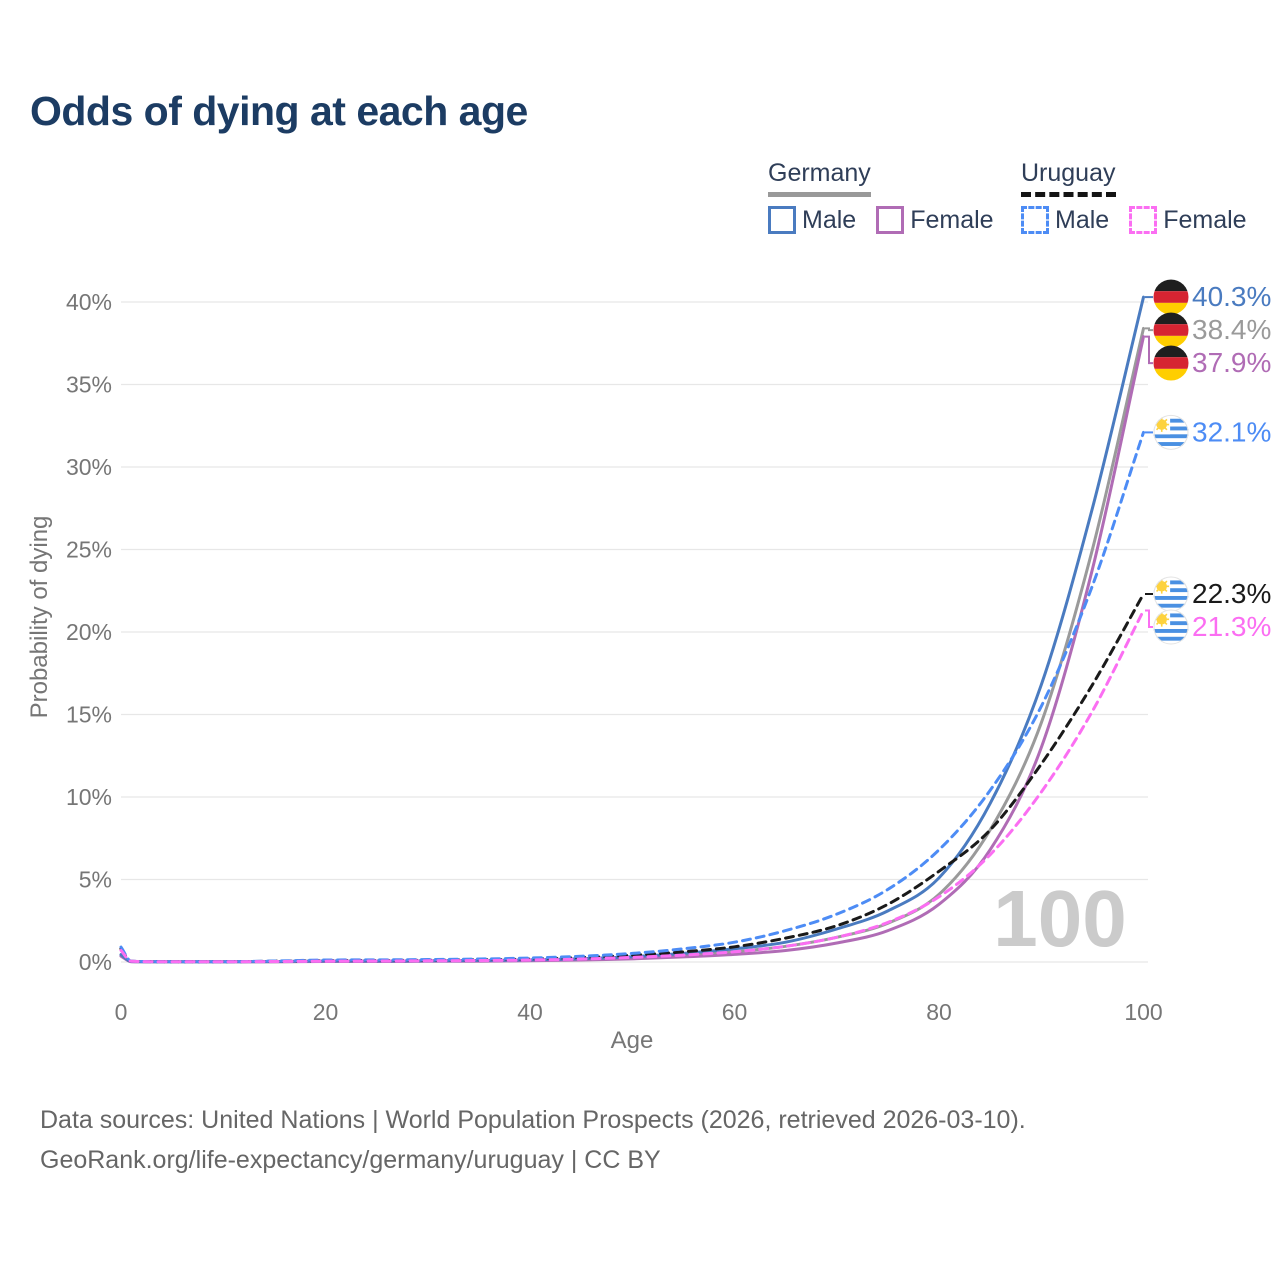  What do you see at coordinates (1143, 1012) in the screenshot?
I see `x-tick-label: 100` at bounding box center [1143, 1012].